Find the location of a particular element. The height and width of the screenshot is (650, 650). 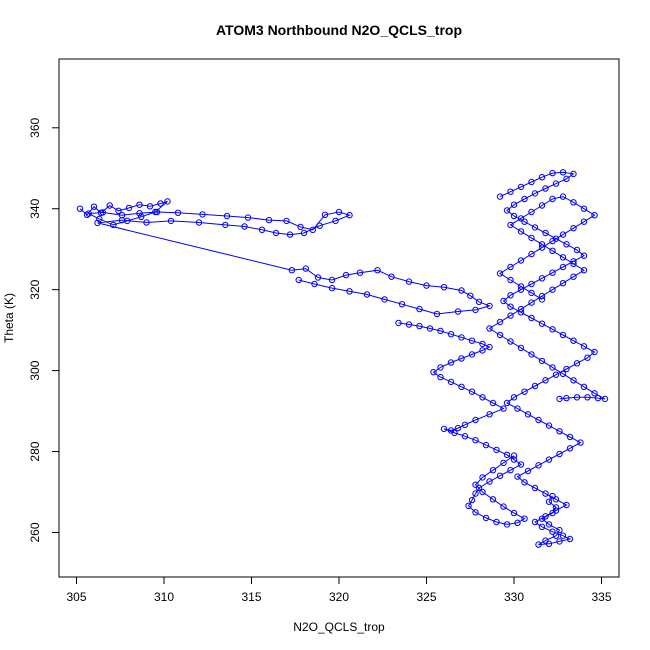

data-series is located at coordinates (547, 298).